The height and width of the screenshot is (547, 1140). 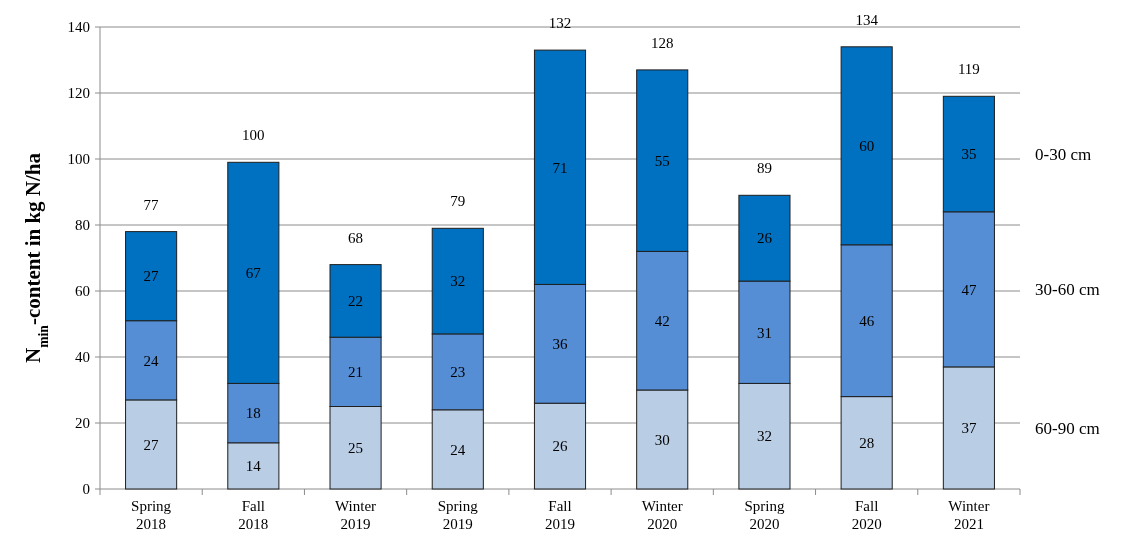 What do you see at coordinates (253, 273) in the screenshot?
I see `data-label: 67` at bounding box center [253, 273].